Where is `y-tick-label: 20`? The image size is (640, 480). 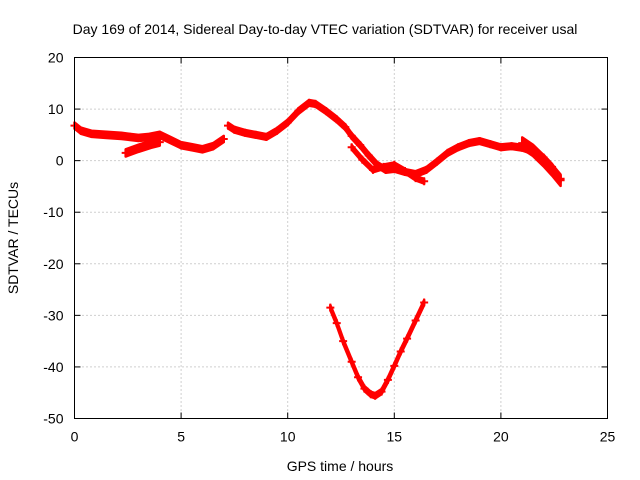 y-tick-label: 20 is located at coordinates (56, 58).